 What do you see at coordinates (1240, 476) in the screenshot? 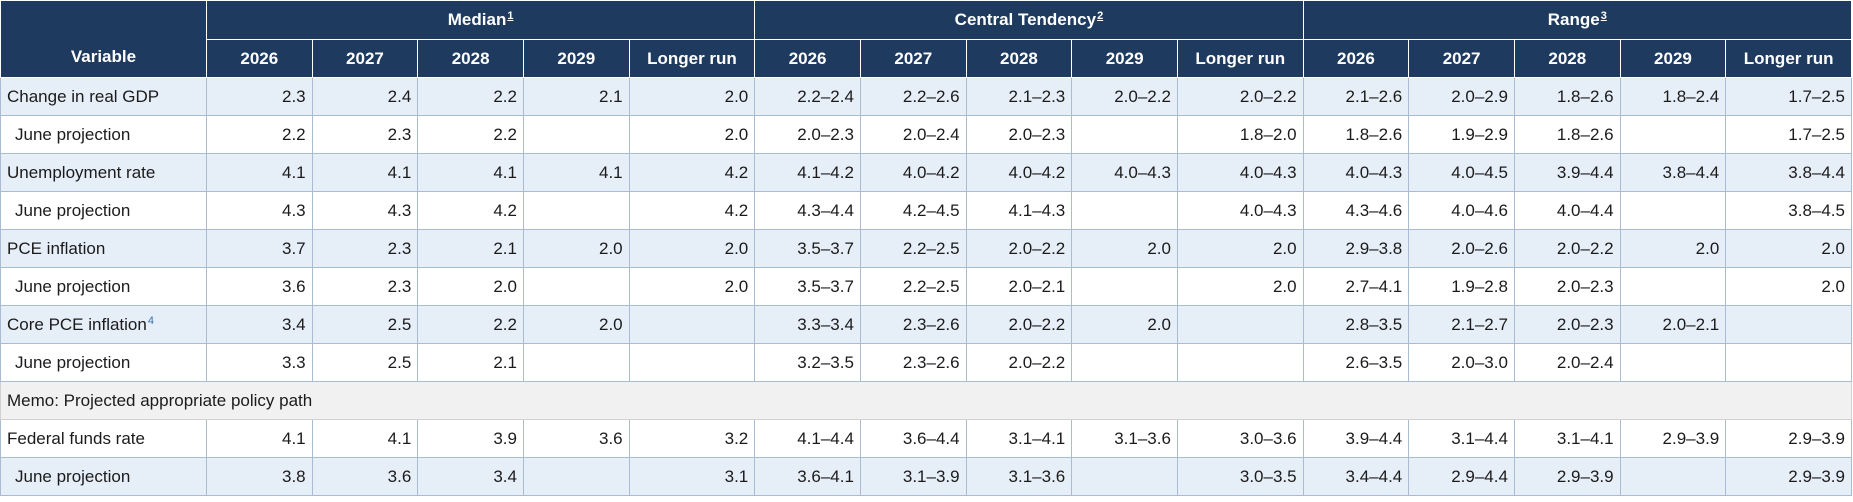
I see `value-cell: 3.0–3.5` at bounding box center [1240, 476].